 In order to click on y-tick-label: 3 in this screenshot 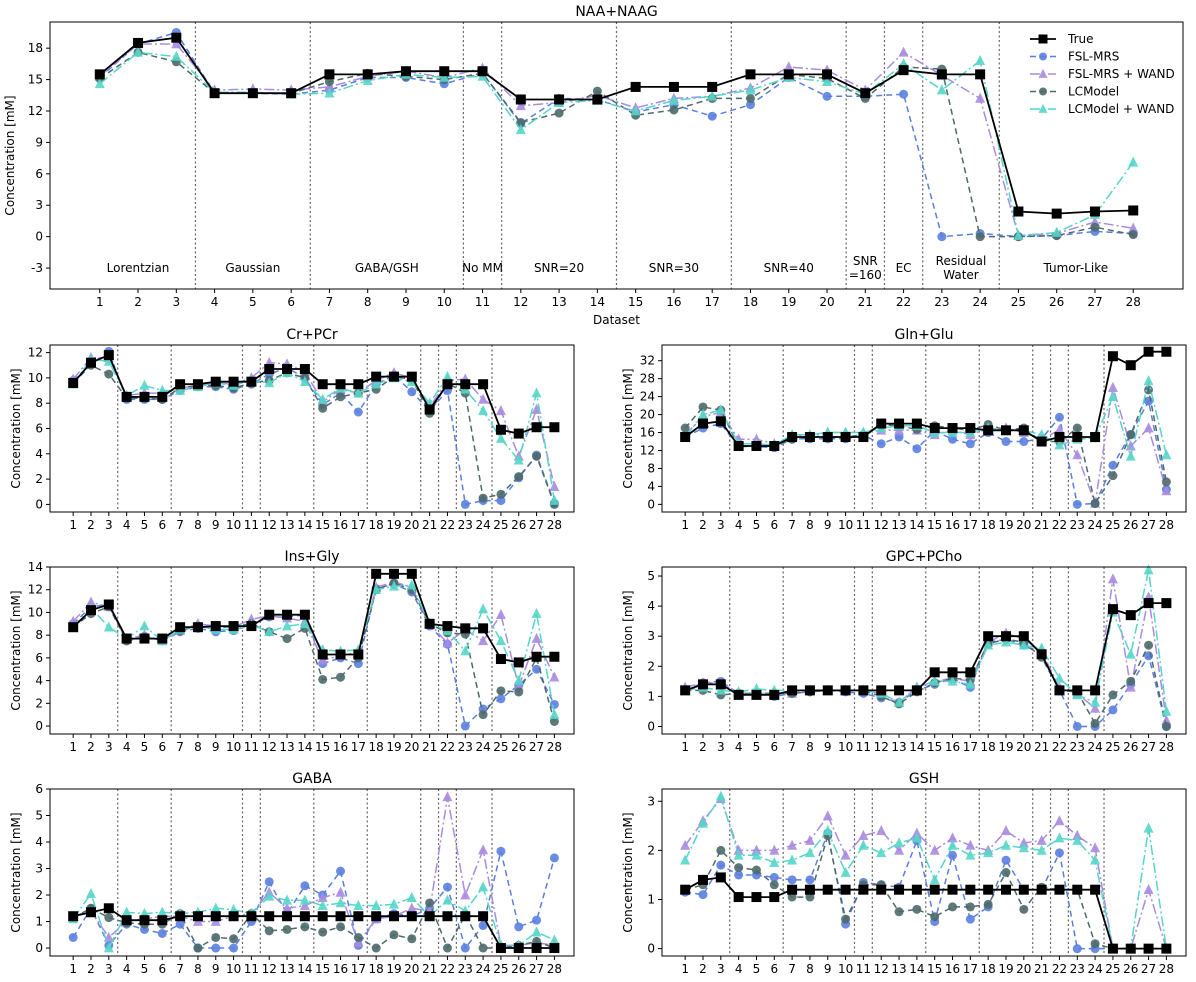, I will do `click(651, 636)`.